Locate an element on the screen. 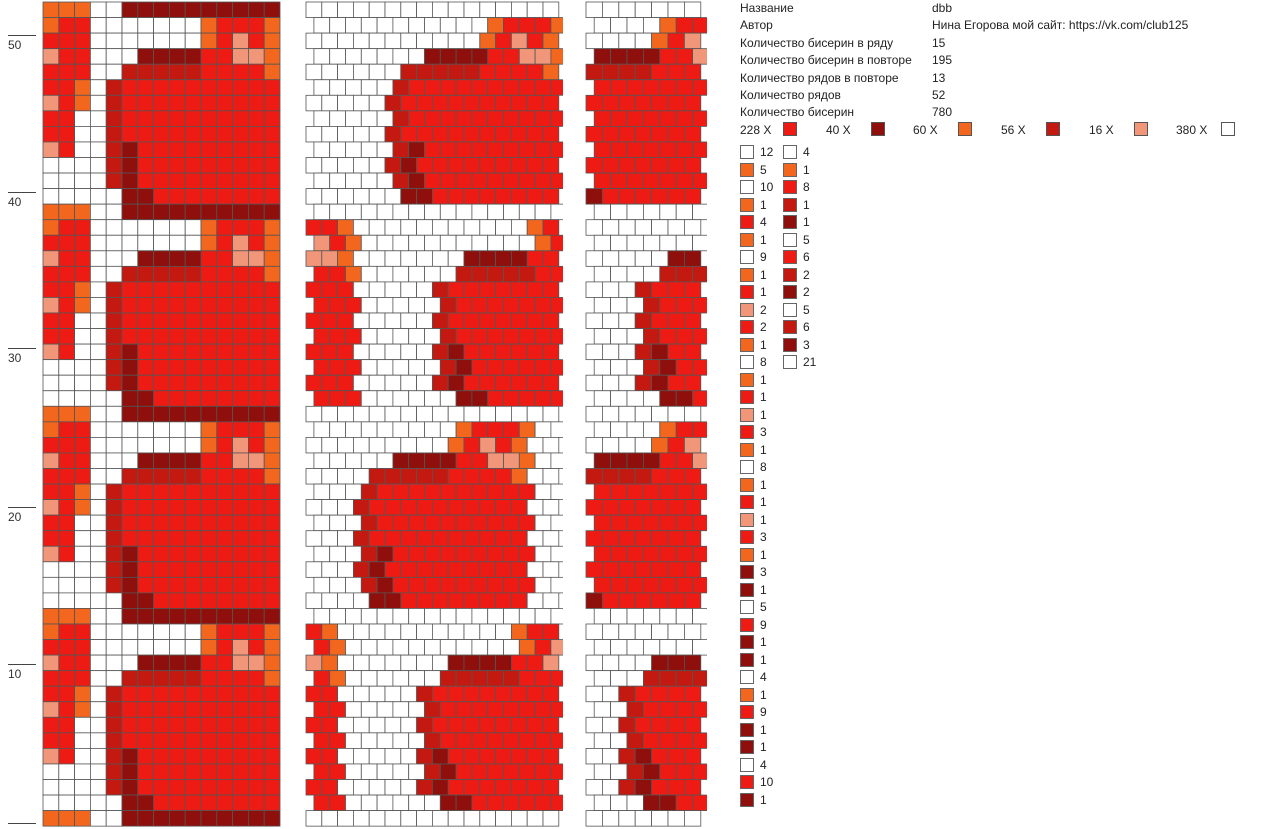  axis-tick-line is located at coordinates (22, 192).